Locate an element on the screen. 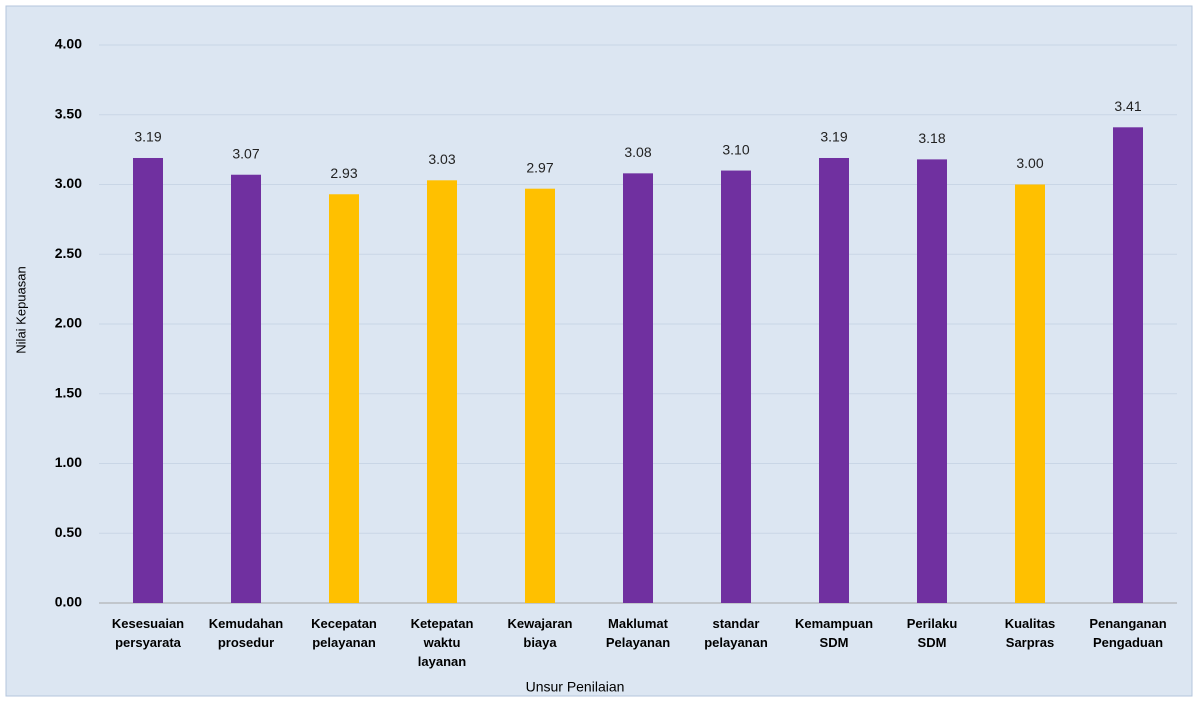 This screenshot has height=701, width=1198. y-tick-label: 3.00 is located at coordinates (68, 183).